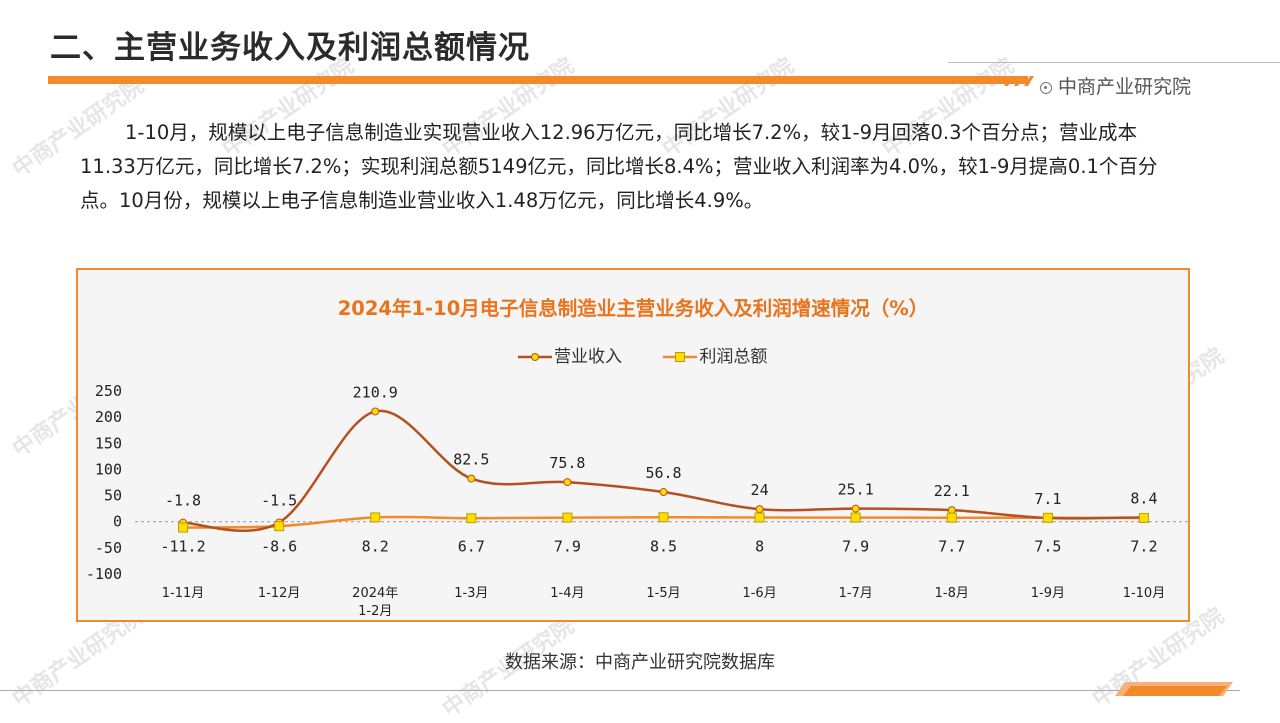 Image resolution: width=1280 pixels, height=723 pixels. I want to click on x-tick-label: 2024年, so click(375, 593).